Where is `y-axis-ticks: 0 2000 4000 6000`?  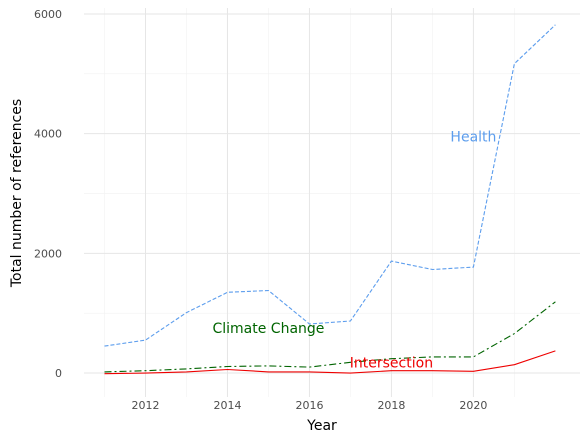 y-axis-ticks: 0 2000 4000 6000 is located at coordinates (48, 194).